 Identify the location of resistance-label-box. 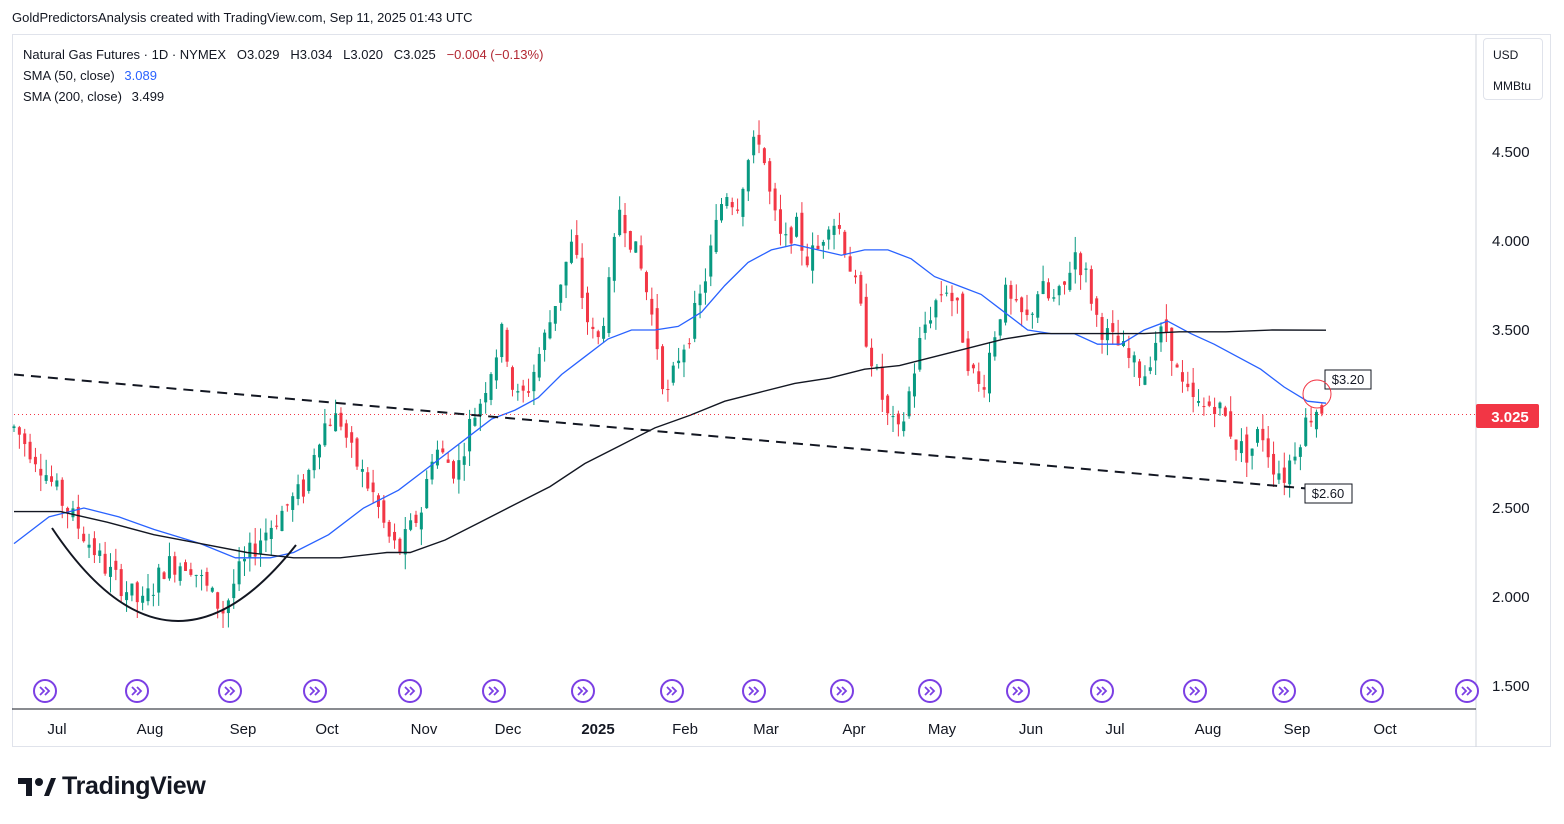
(1348, 379).